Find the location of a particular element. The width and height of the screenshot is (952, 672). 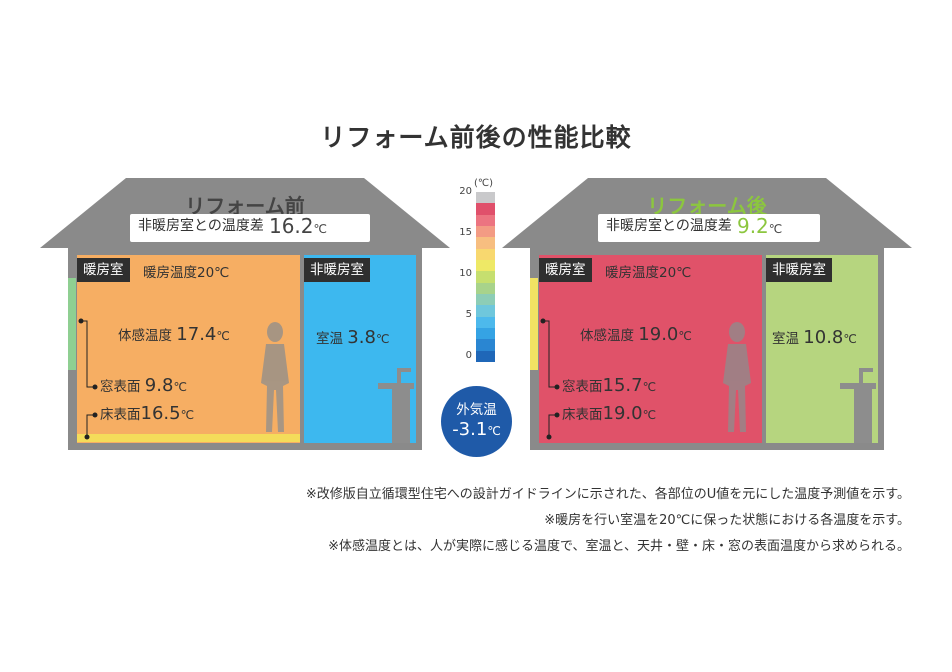

window-surface-value: 9.8 is located at coordinates (159, 385).